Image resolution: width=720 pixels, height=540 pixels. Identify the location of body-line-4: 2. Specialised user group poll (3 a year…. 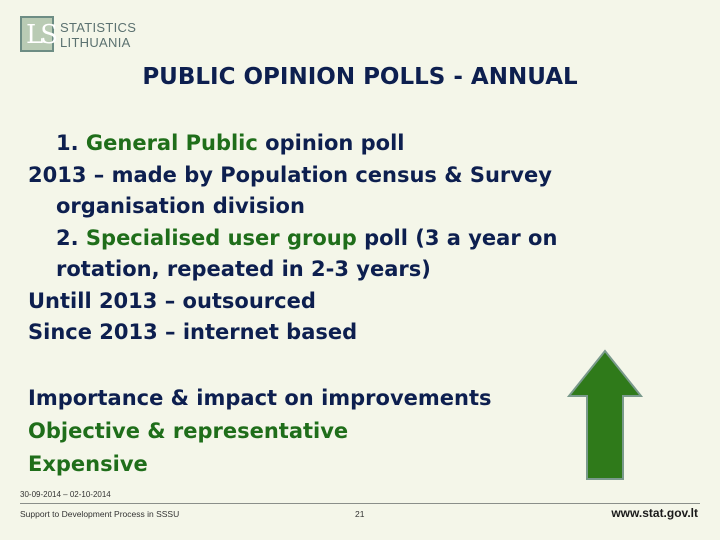
(348, 239).